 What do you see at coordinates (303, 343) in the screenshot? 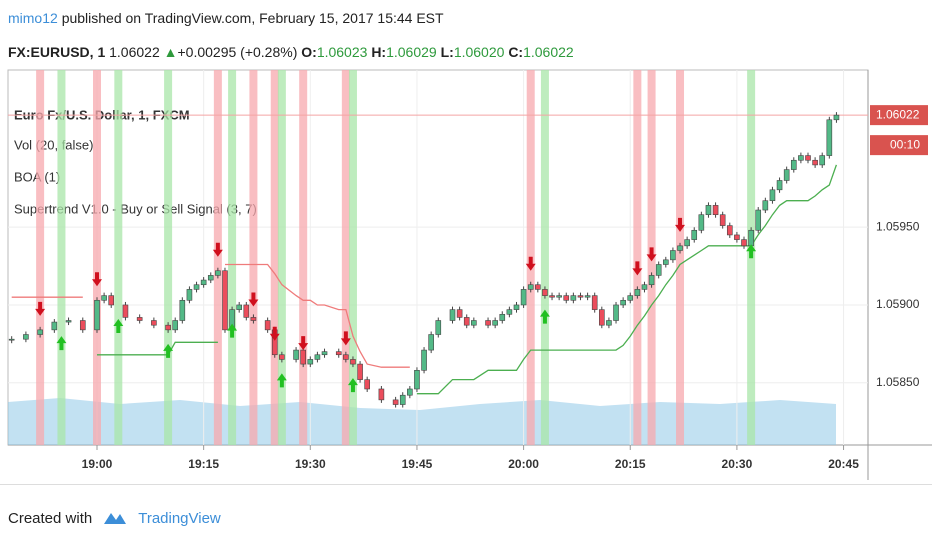
I see `sell-arrow` at bounding box center [303, 343].